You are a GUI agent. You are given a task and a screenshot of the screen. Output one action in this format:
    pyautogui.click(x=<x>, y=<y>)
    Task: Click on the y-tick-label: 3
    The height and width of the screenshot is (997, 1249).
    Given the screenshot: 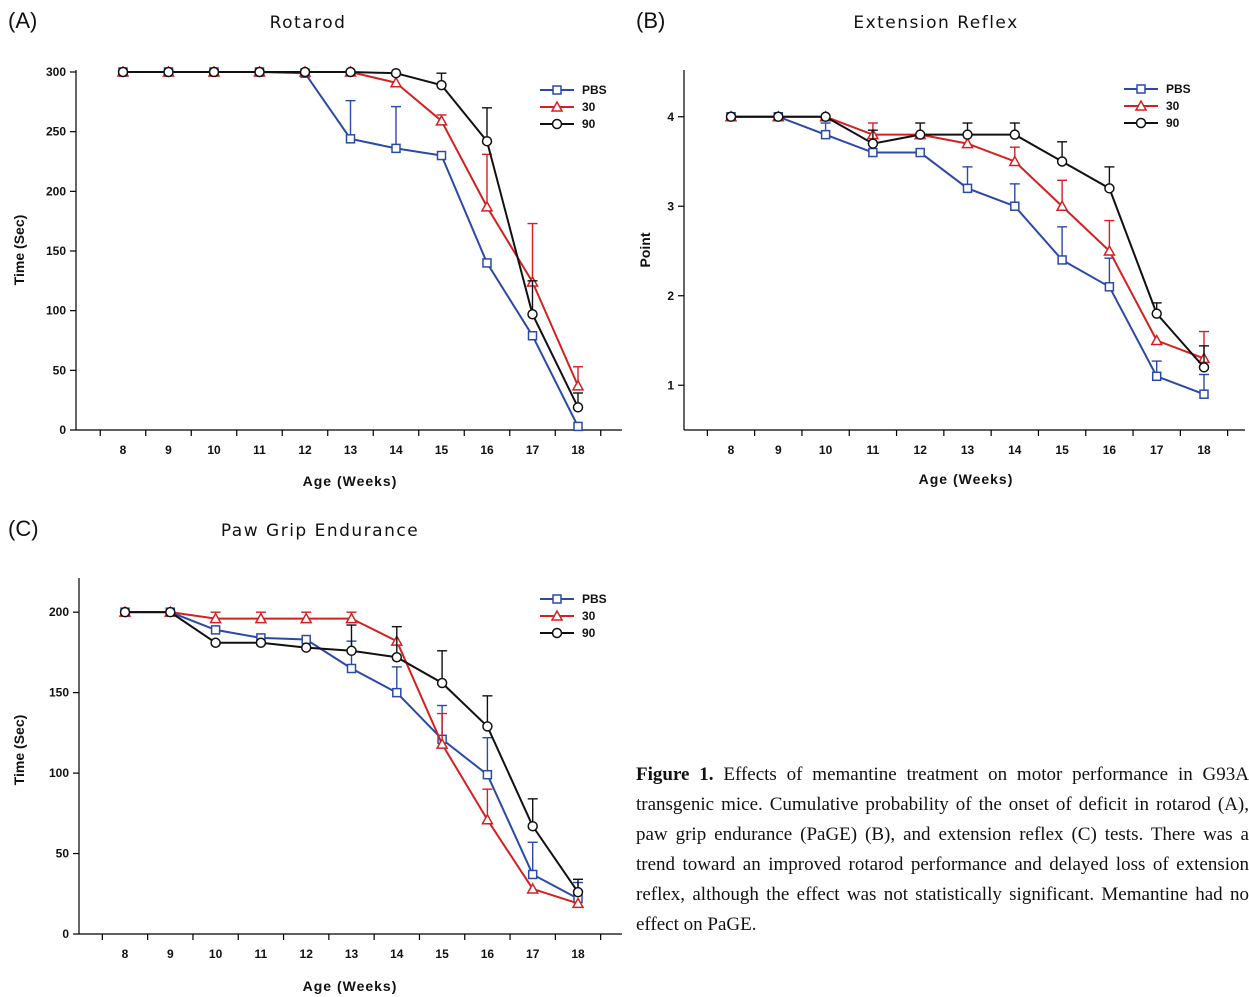 What is the action you would take?
    pyautogui.click(x=670, y=206)
    